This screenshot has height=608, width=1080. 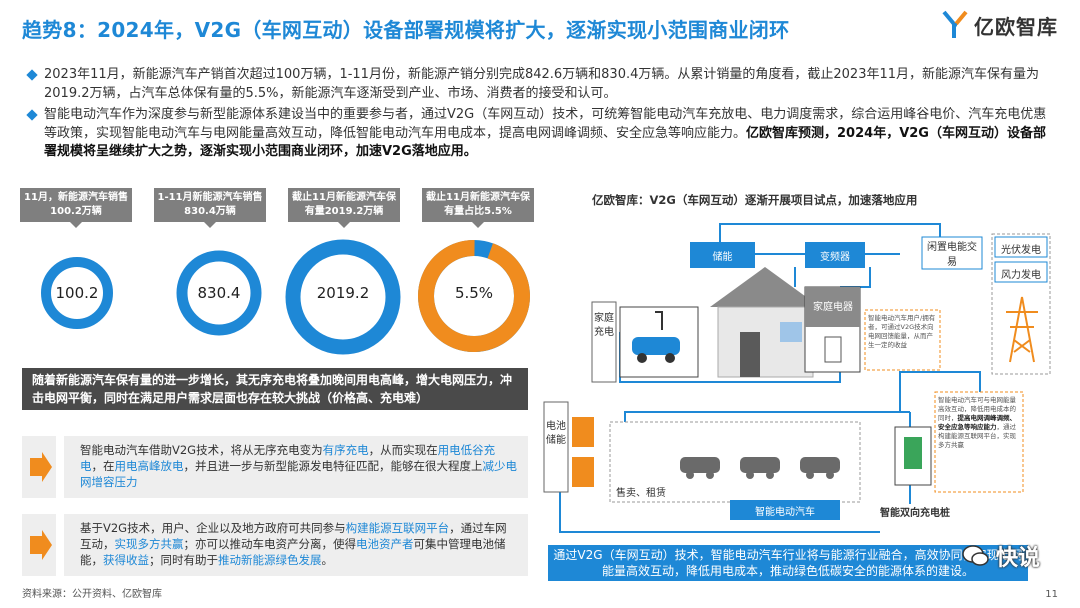 I want to click on ring-nov-sales-graphic, so click(x=77, y=293).